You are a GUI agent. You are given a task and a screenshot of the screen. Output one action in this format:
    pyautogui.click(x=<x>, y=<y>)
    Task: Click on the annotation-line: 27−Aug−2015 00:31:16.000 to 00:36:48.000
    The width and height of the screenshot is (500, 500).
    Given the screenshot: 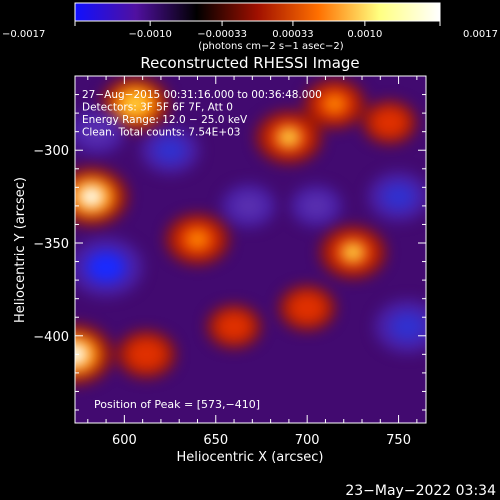 What is the action you would take?
    pyautogui.click(x=202, y=95)
    